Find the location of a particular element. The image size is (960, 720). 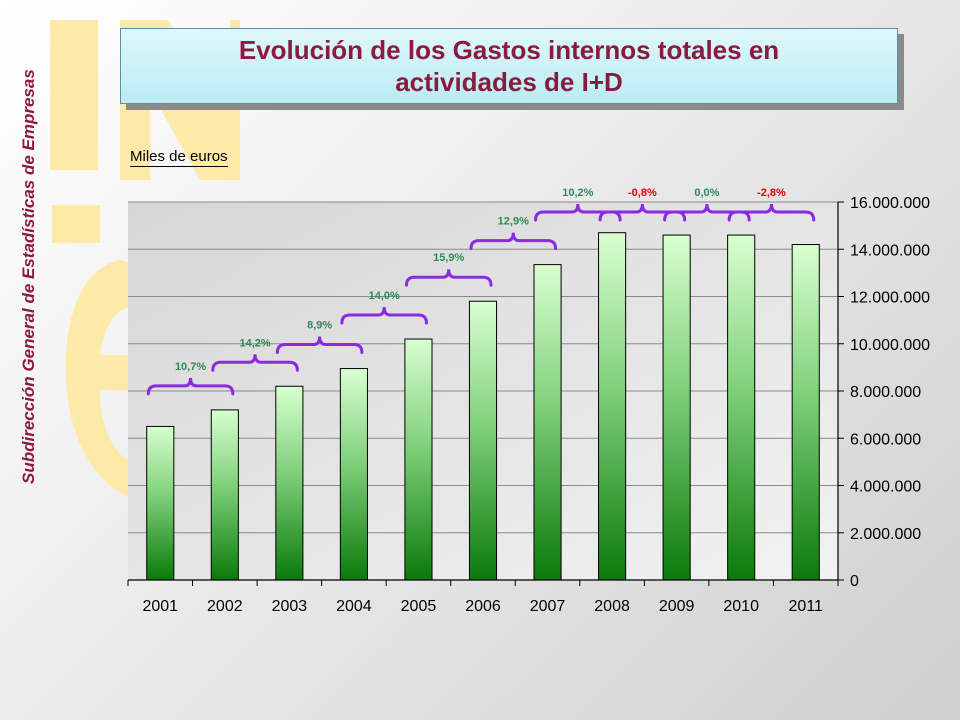

y-tick-label: 16.000.000 is located at coordinates (890, 203).